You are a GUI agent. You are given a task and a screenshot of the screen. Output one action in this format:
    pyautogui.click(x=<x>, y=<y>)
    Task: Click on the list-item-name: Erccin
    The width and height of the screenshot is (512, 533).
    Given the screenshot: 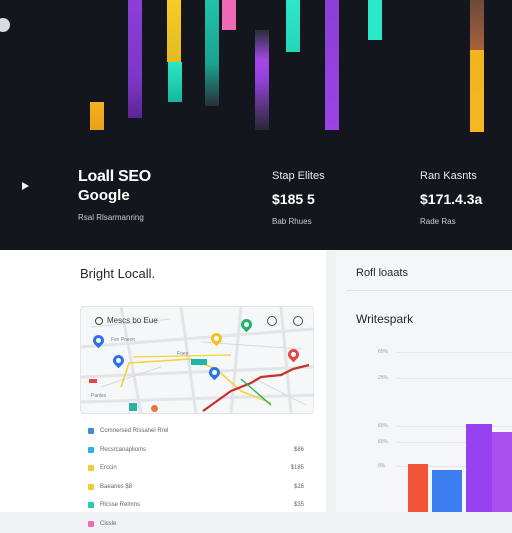 What is the action you would take?
    pyautogui.click(x=195, y=468)
    